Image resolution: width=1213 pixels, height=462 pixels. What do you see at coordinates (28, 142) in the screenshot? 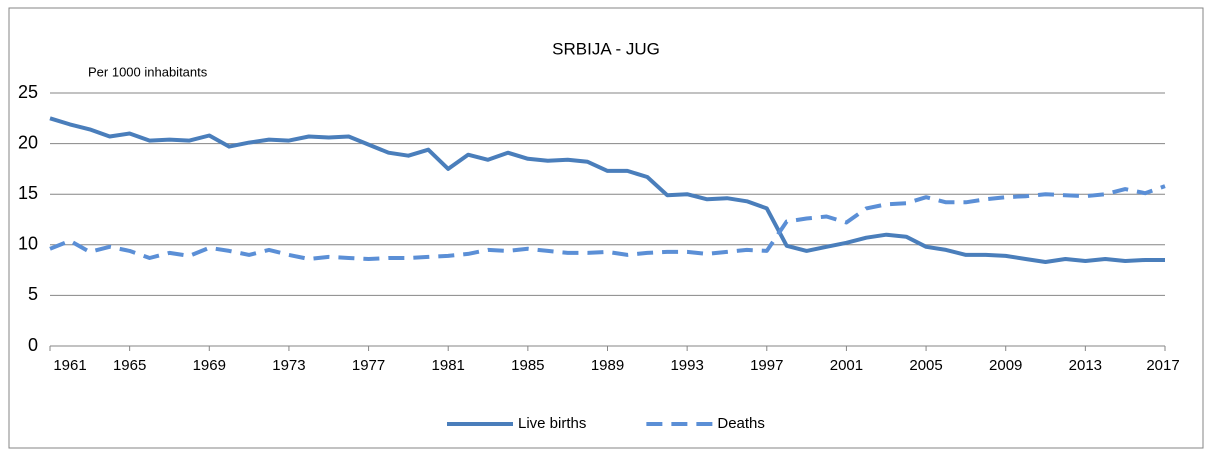
I see `y-tick-label: 20` at bounding box center [28, 142].